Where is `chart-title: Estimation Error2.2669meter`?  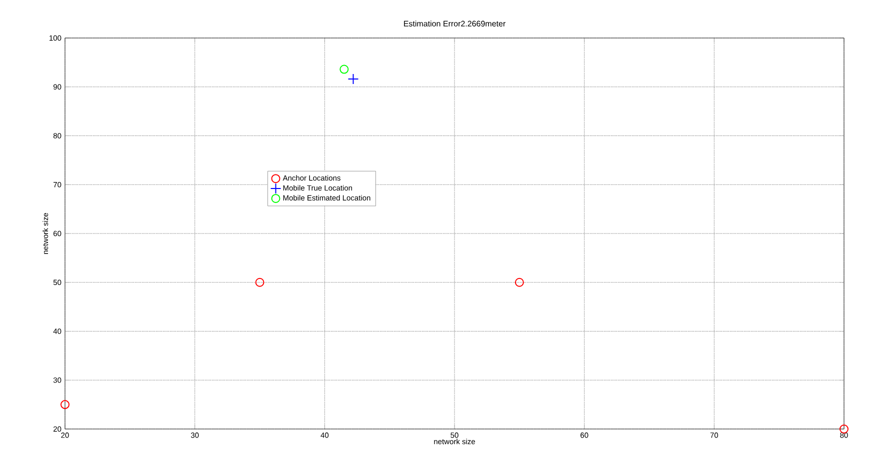
chart-title: Estimation Error2.2669meter is located at coordinates (455, 23).